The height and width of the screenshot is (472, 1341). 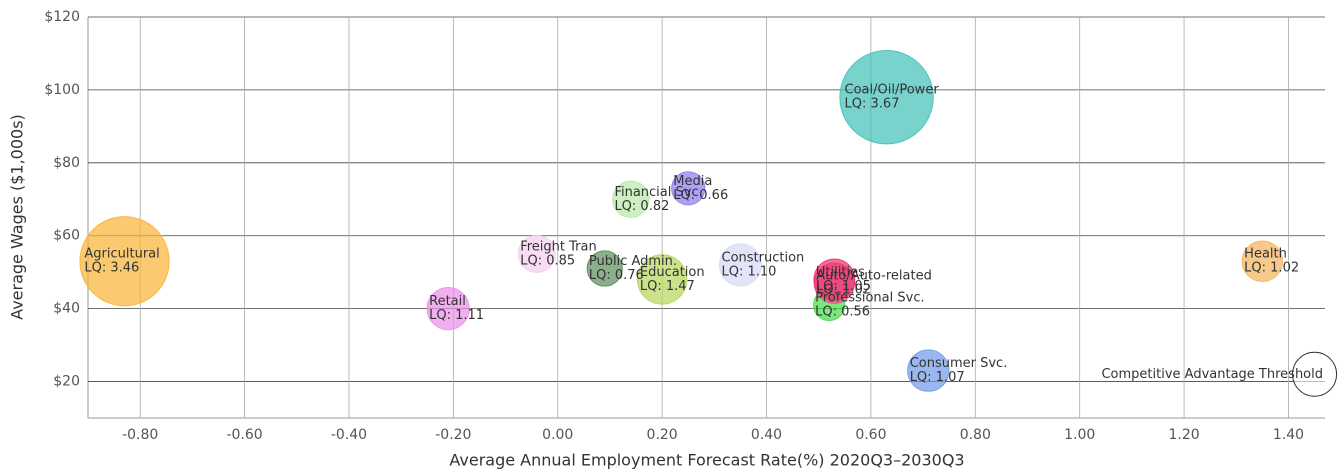 What do you see at coordinates (456, 315) in the screenshot?
I see `bubble-lq-label: LQ: 1.11` at bounding box center [456, 315].